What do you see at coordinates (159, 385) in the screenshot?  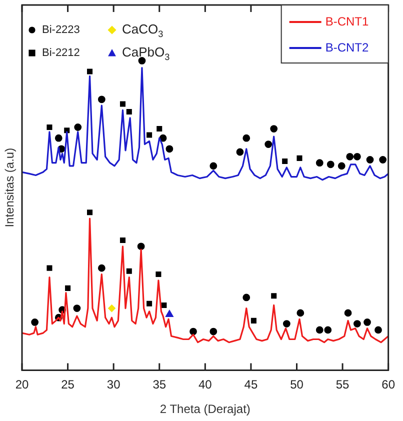 I see `x-tick-label: 35` at bounding box center [159, 385].